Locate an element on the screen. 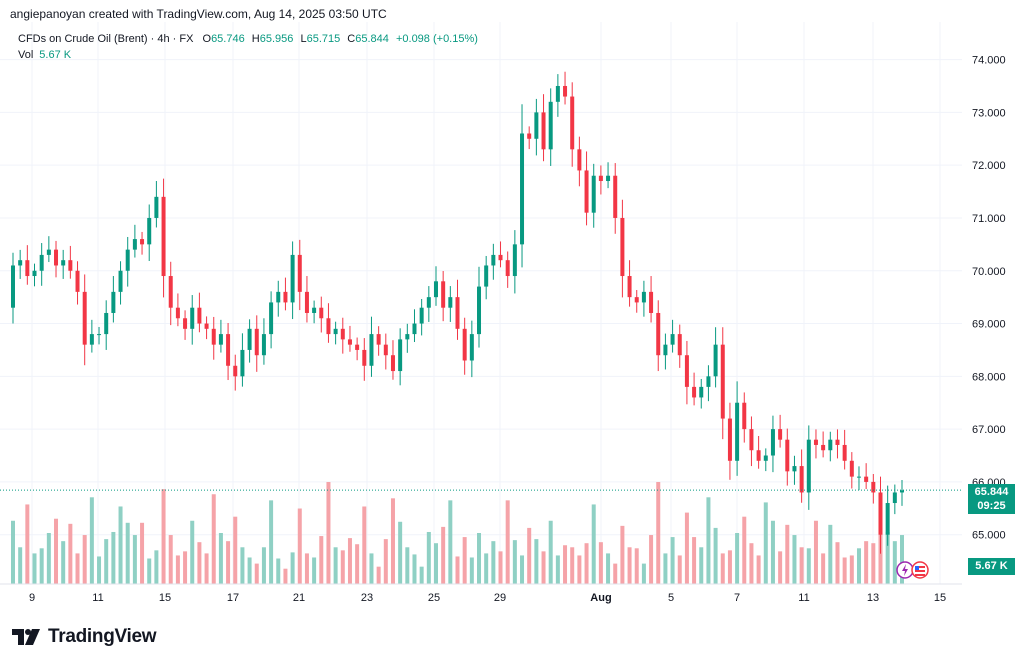  brand-name: TradingView is located at coordinates (102, 636).